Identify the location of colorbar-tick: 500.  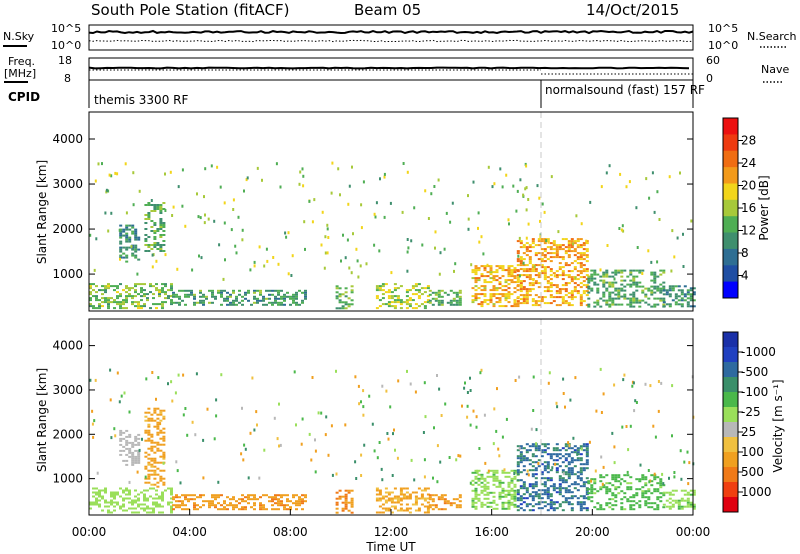
(752, 472).